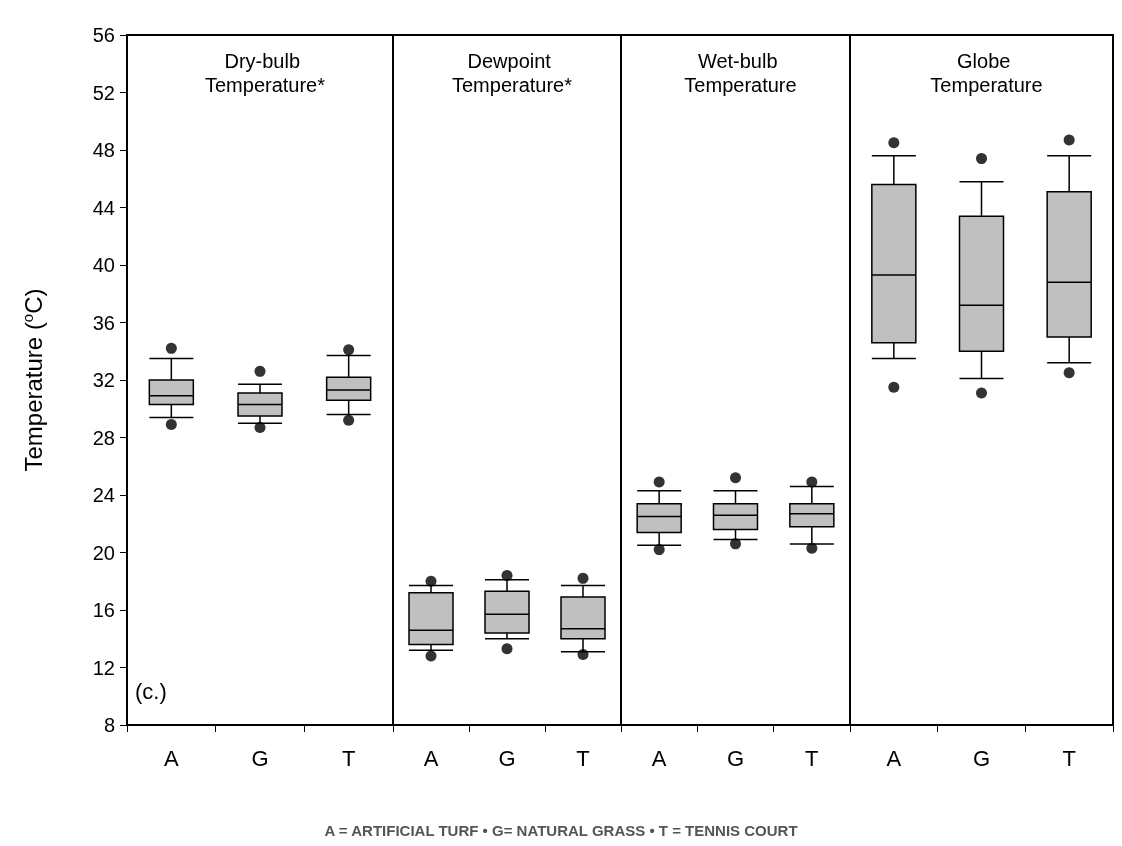 Image resolution: width=1122 pixels, height=846 pixels. Describe the element at coordinates (103, 150) in the screenshot. I see `y-tick-label: 48` at that location.